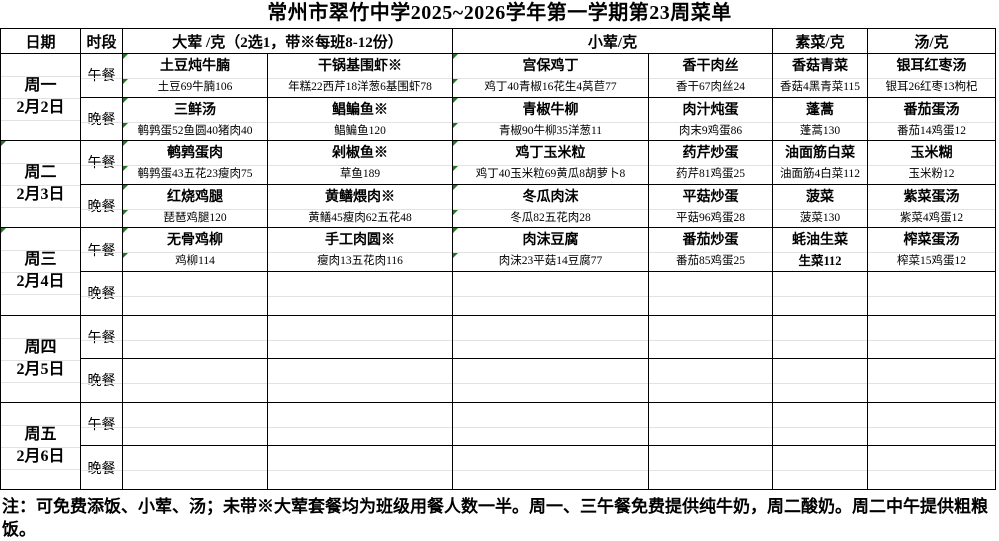  Describe the element at coordinates (711, 250) in the screenshot. I see `dish-cell: 番茄炒蛋 番茄85鸡蛋25` at that location.